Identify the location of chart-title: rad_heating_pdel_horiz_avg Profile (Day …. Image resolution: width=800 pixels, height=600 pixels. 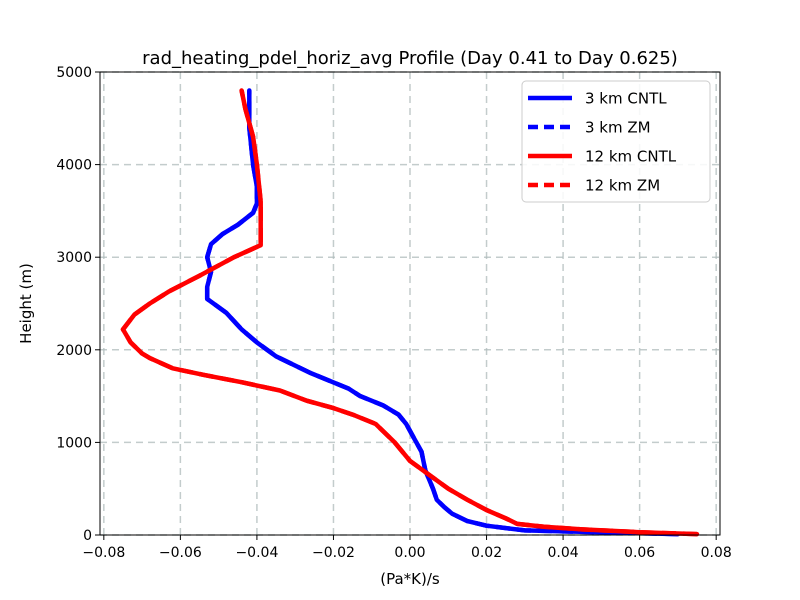
(410, 58).